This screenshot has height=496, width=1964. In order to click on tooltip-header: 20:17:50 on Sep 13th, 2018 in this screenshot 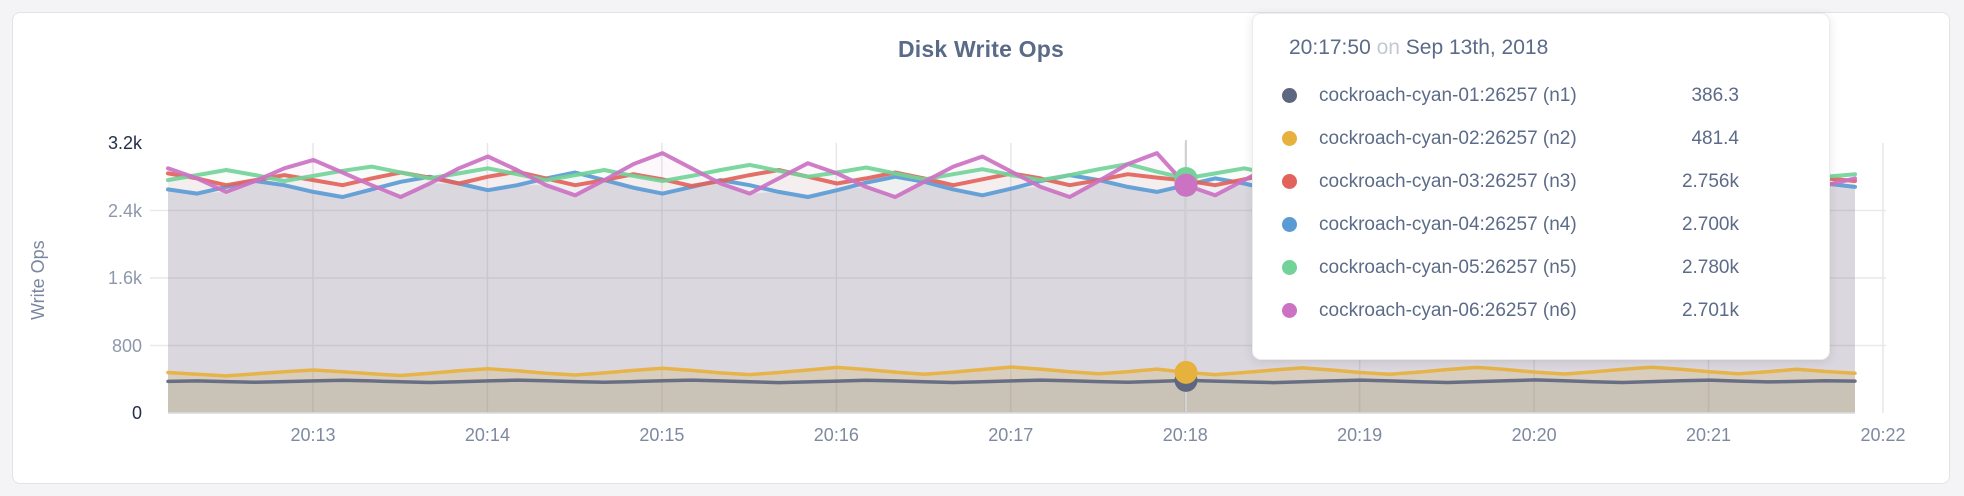, I will do `click(1514, 48)`.